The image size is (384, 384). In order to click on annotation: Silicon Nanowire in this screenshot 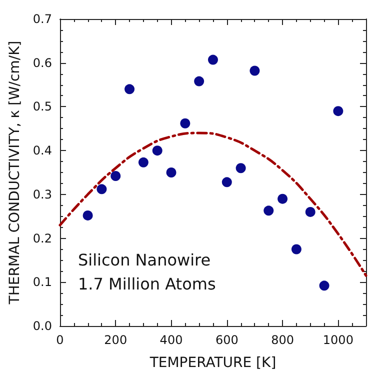, I will do `click(144, 260)`.